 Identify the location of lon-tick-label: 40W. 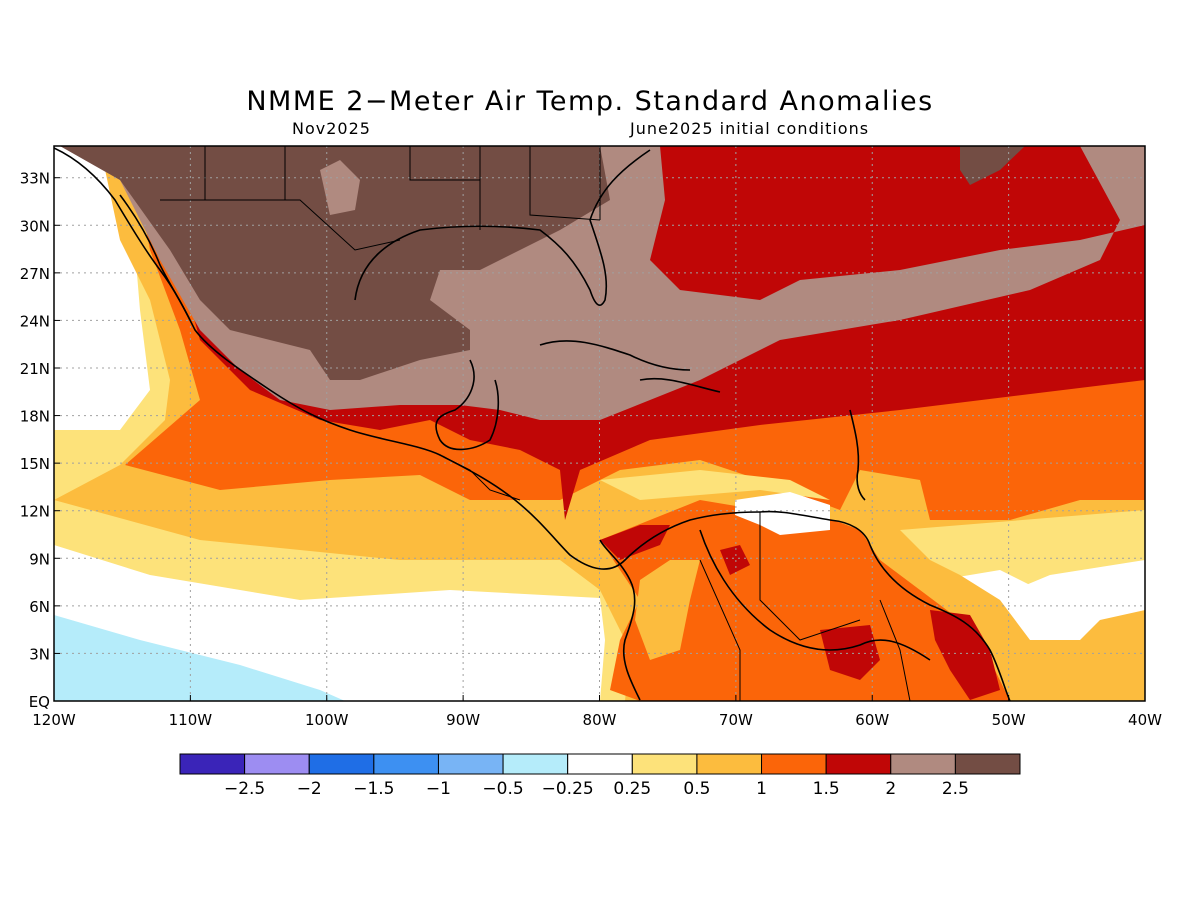
(1145, 720).